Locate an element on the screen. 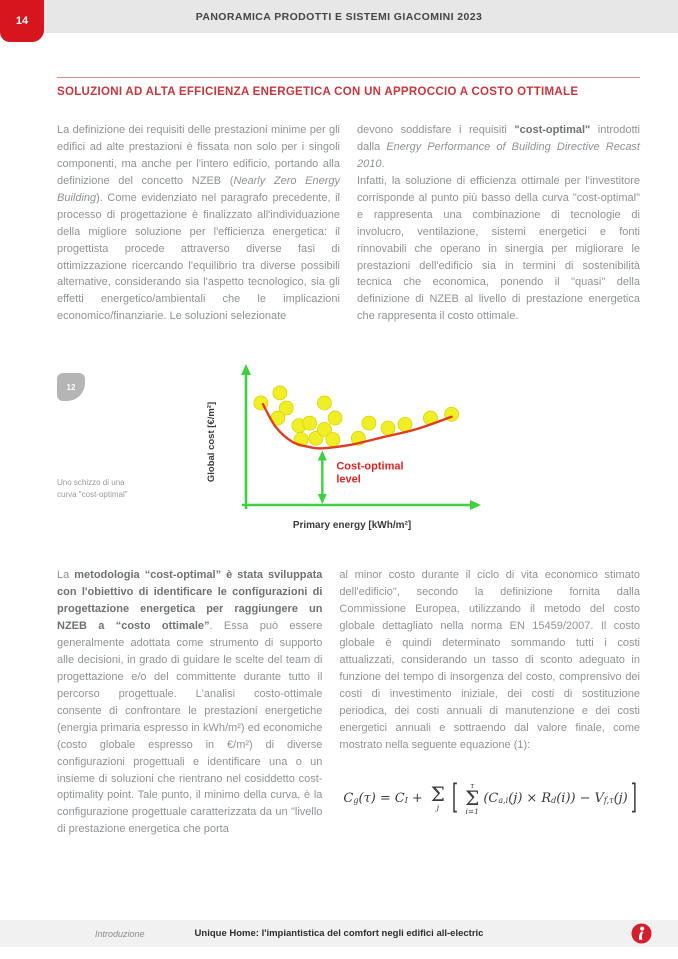 The height and width of the screenshot is (959, 678). figure-number: 12 is located at coordinates (71, 387).